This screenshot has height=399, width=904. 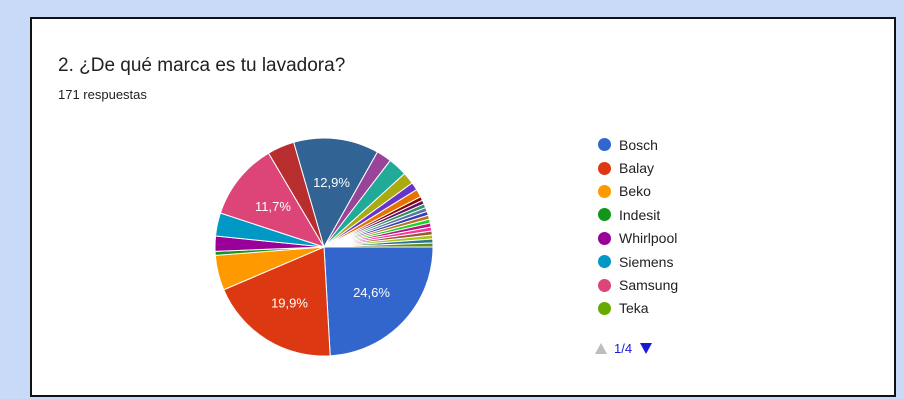 I want to click on question-title: 2. ¿De qué marca es tu lavadora?, so click(x=202, y=65).